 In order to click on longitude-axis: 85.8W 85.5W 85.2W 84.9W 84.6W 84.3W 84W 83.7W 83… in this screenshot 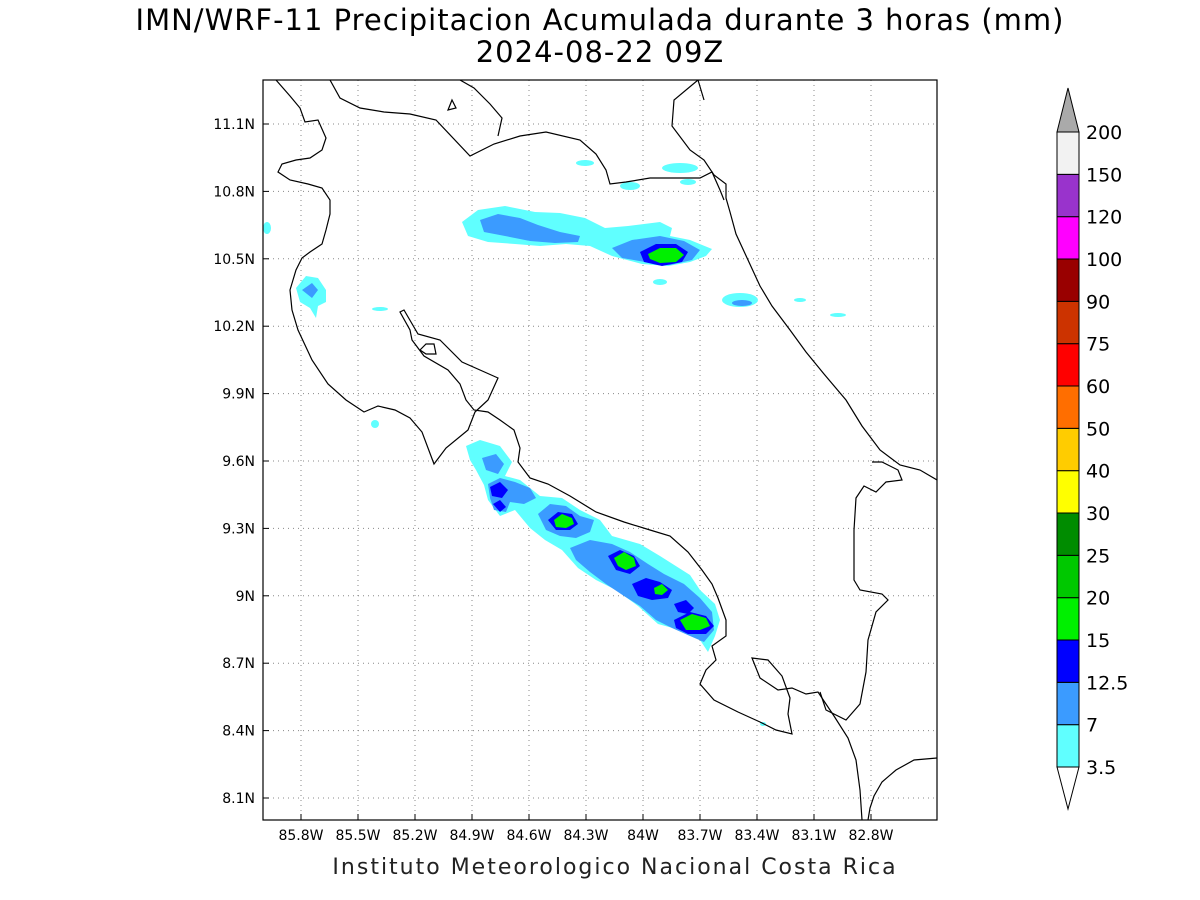, I will do `click(586, 829)`.